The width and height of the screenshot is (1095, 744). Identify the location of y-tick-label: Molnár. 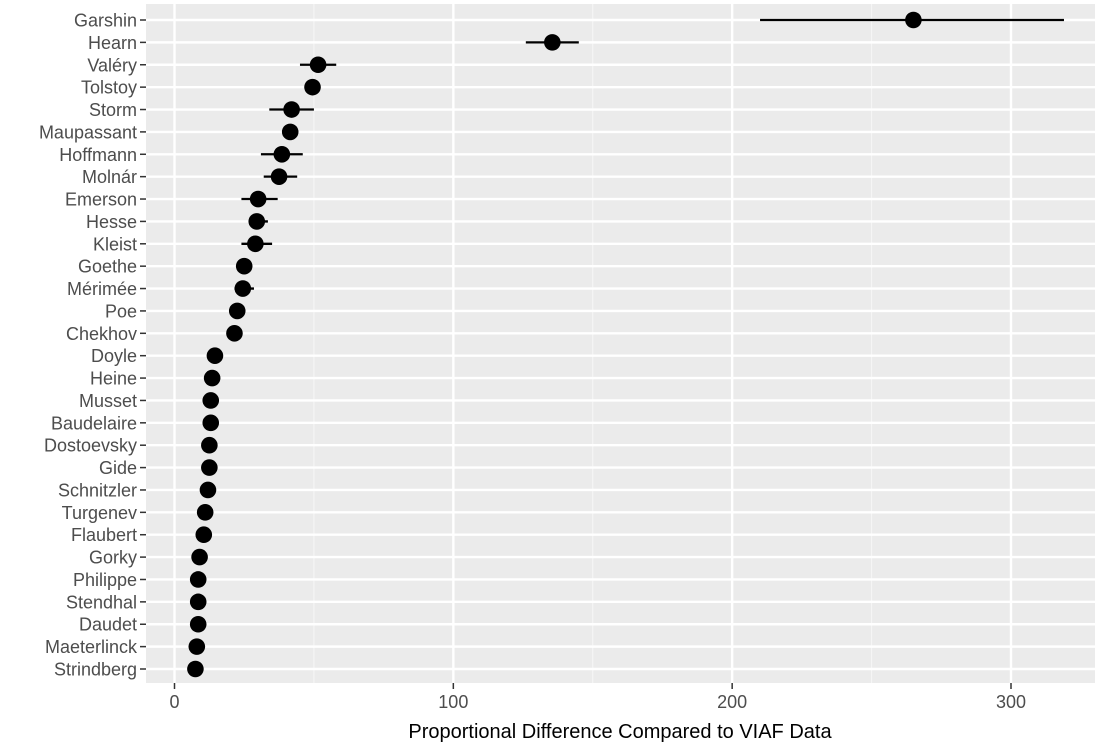
(109, 177).